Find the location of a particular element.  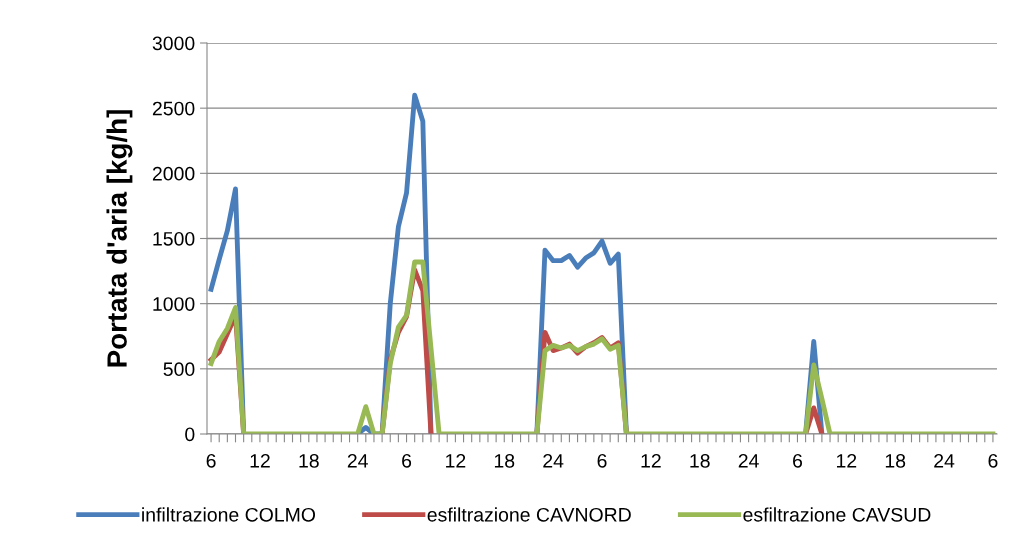

y-tick-label: 0 is located at coordinates (190, 434).